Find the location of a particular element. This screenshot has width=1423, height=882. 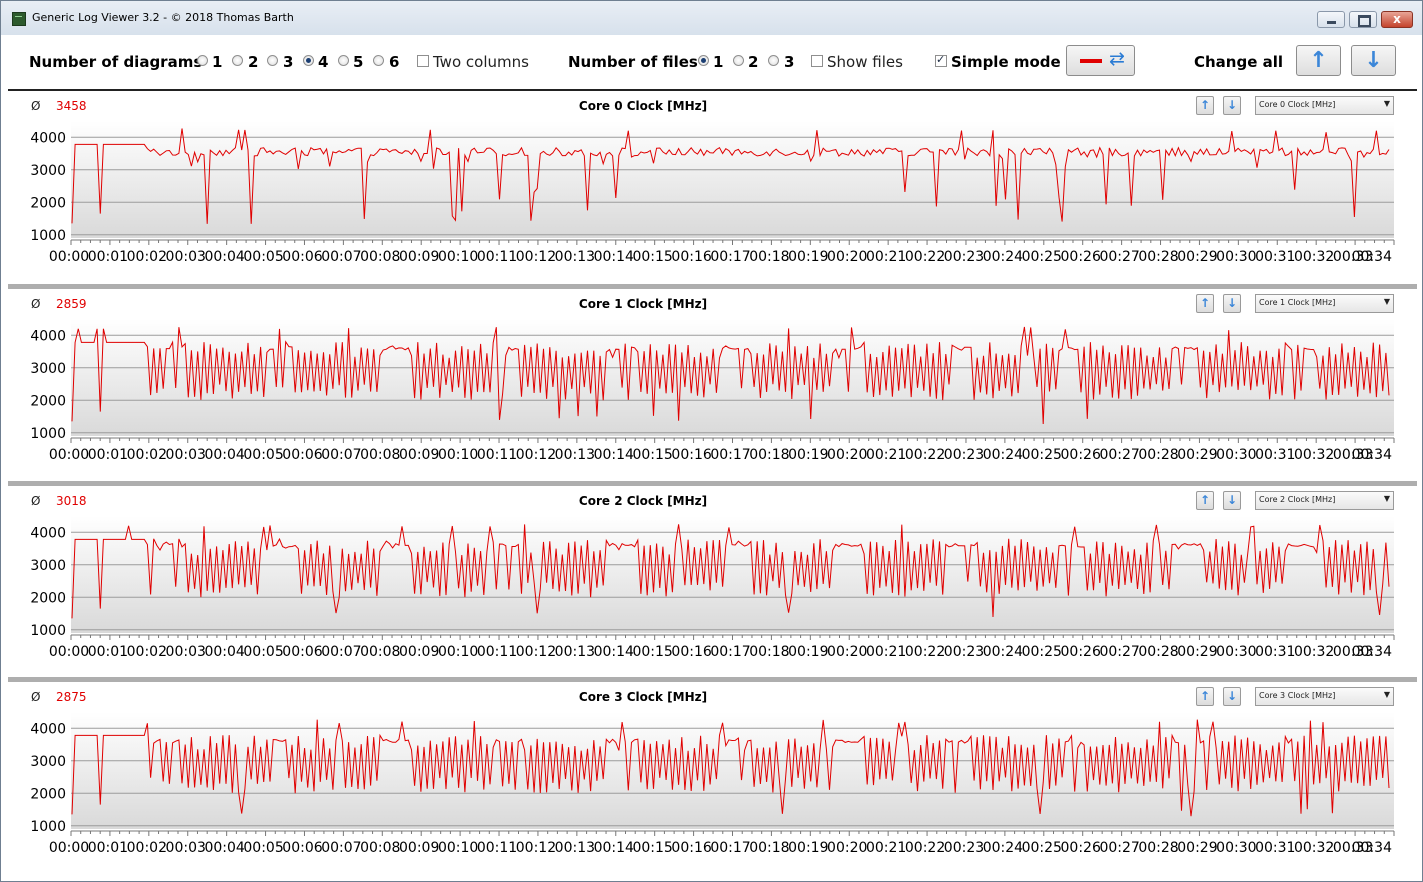

two-columns-checkbox is located at coordinates (423, 61).